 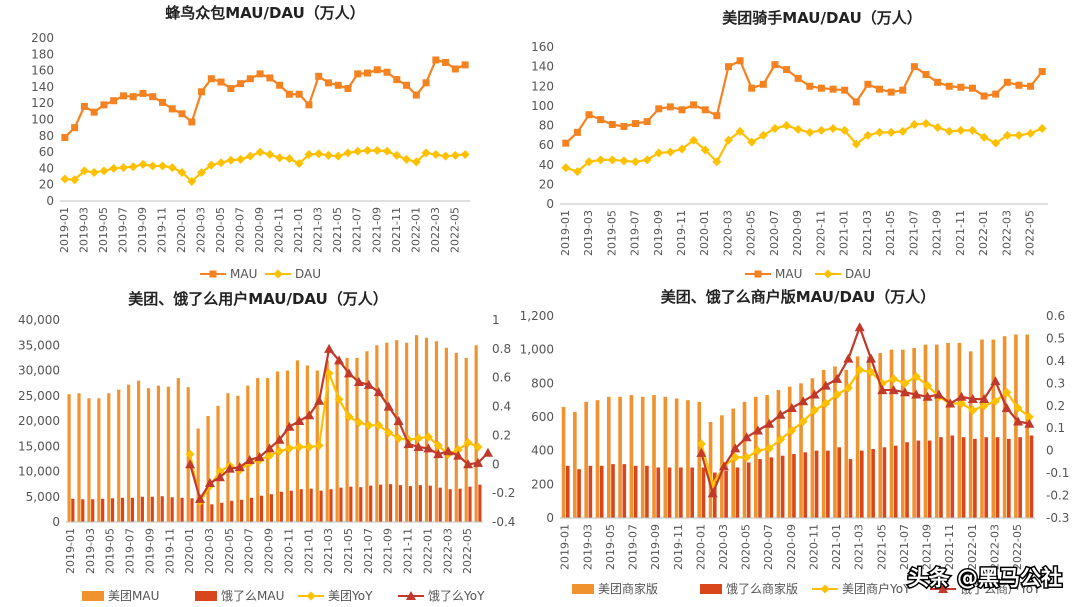 I want to click on x-tick-label: 2020-09, so click(x=791, y=547).